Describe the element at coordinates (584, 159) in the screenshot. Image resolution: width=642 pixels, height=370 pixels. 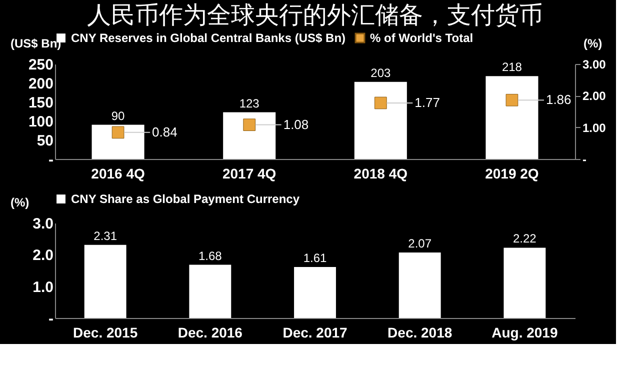
I see `y2-tick-label: -` at that location.